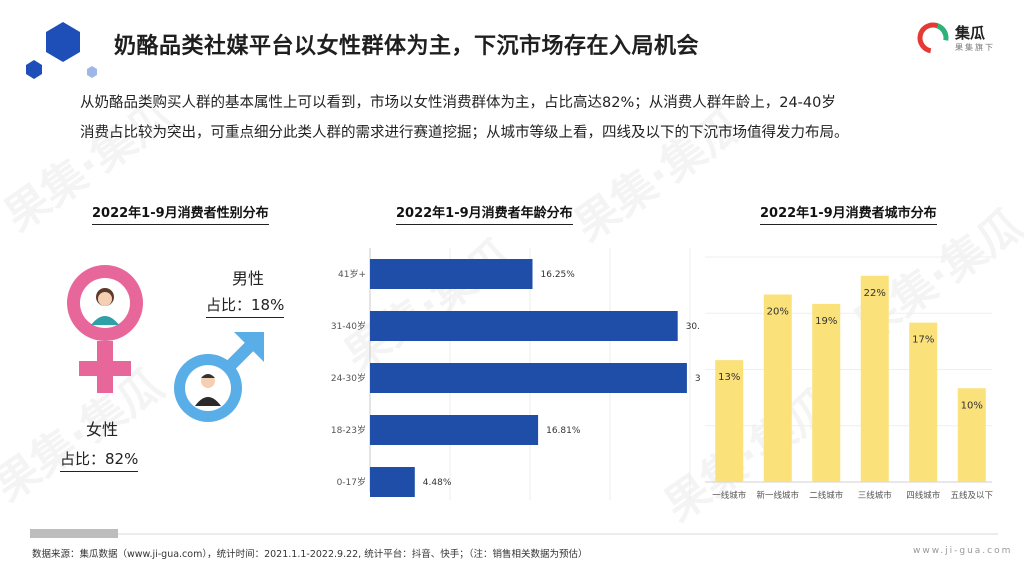 The height and width of the screenshot is (576, 1024). I want to click on footer-divider, so click(514, 533).